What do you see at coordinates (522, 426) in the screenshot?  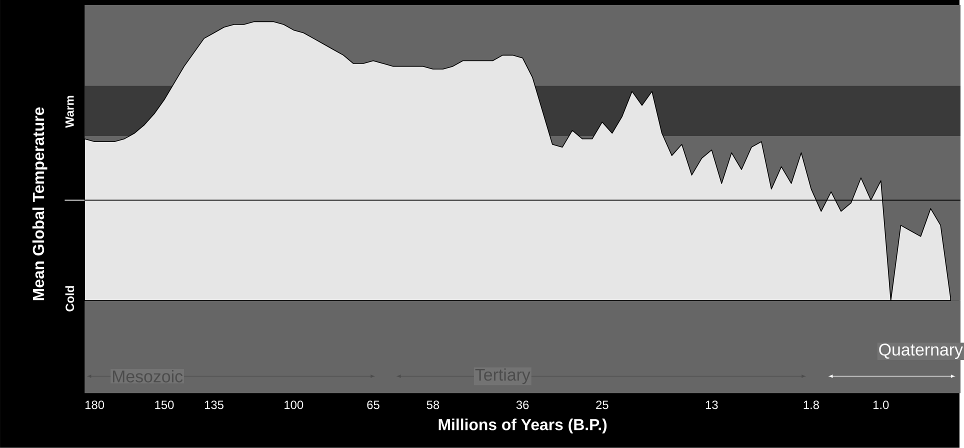 I see `x-axis-title: Millions of Years (B.P.)` at bounding box center [522, 426].